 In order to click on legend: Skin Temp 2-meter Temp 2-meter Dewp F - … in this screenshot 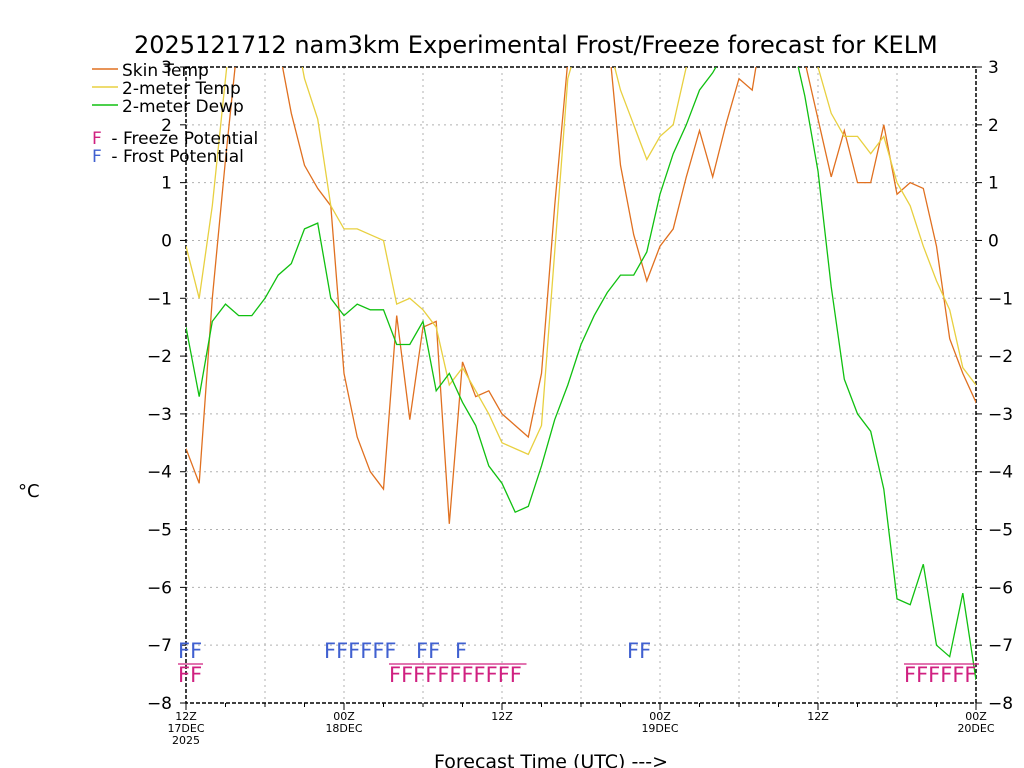, I will do `click(175, 114)`.